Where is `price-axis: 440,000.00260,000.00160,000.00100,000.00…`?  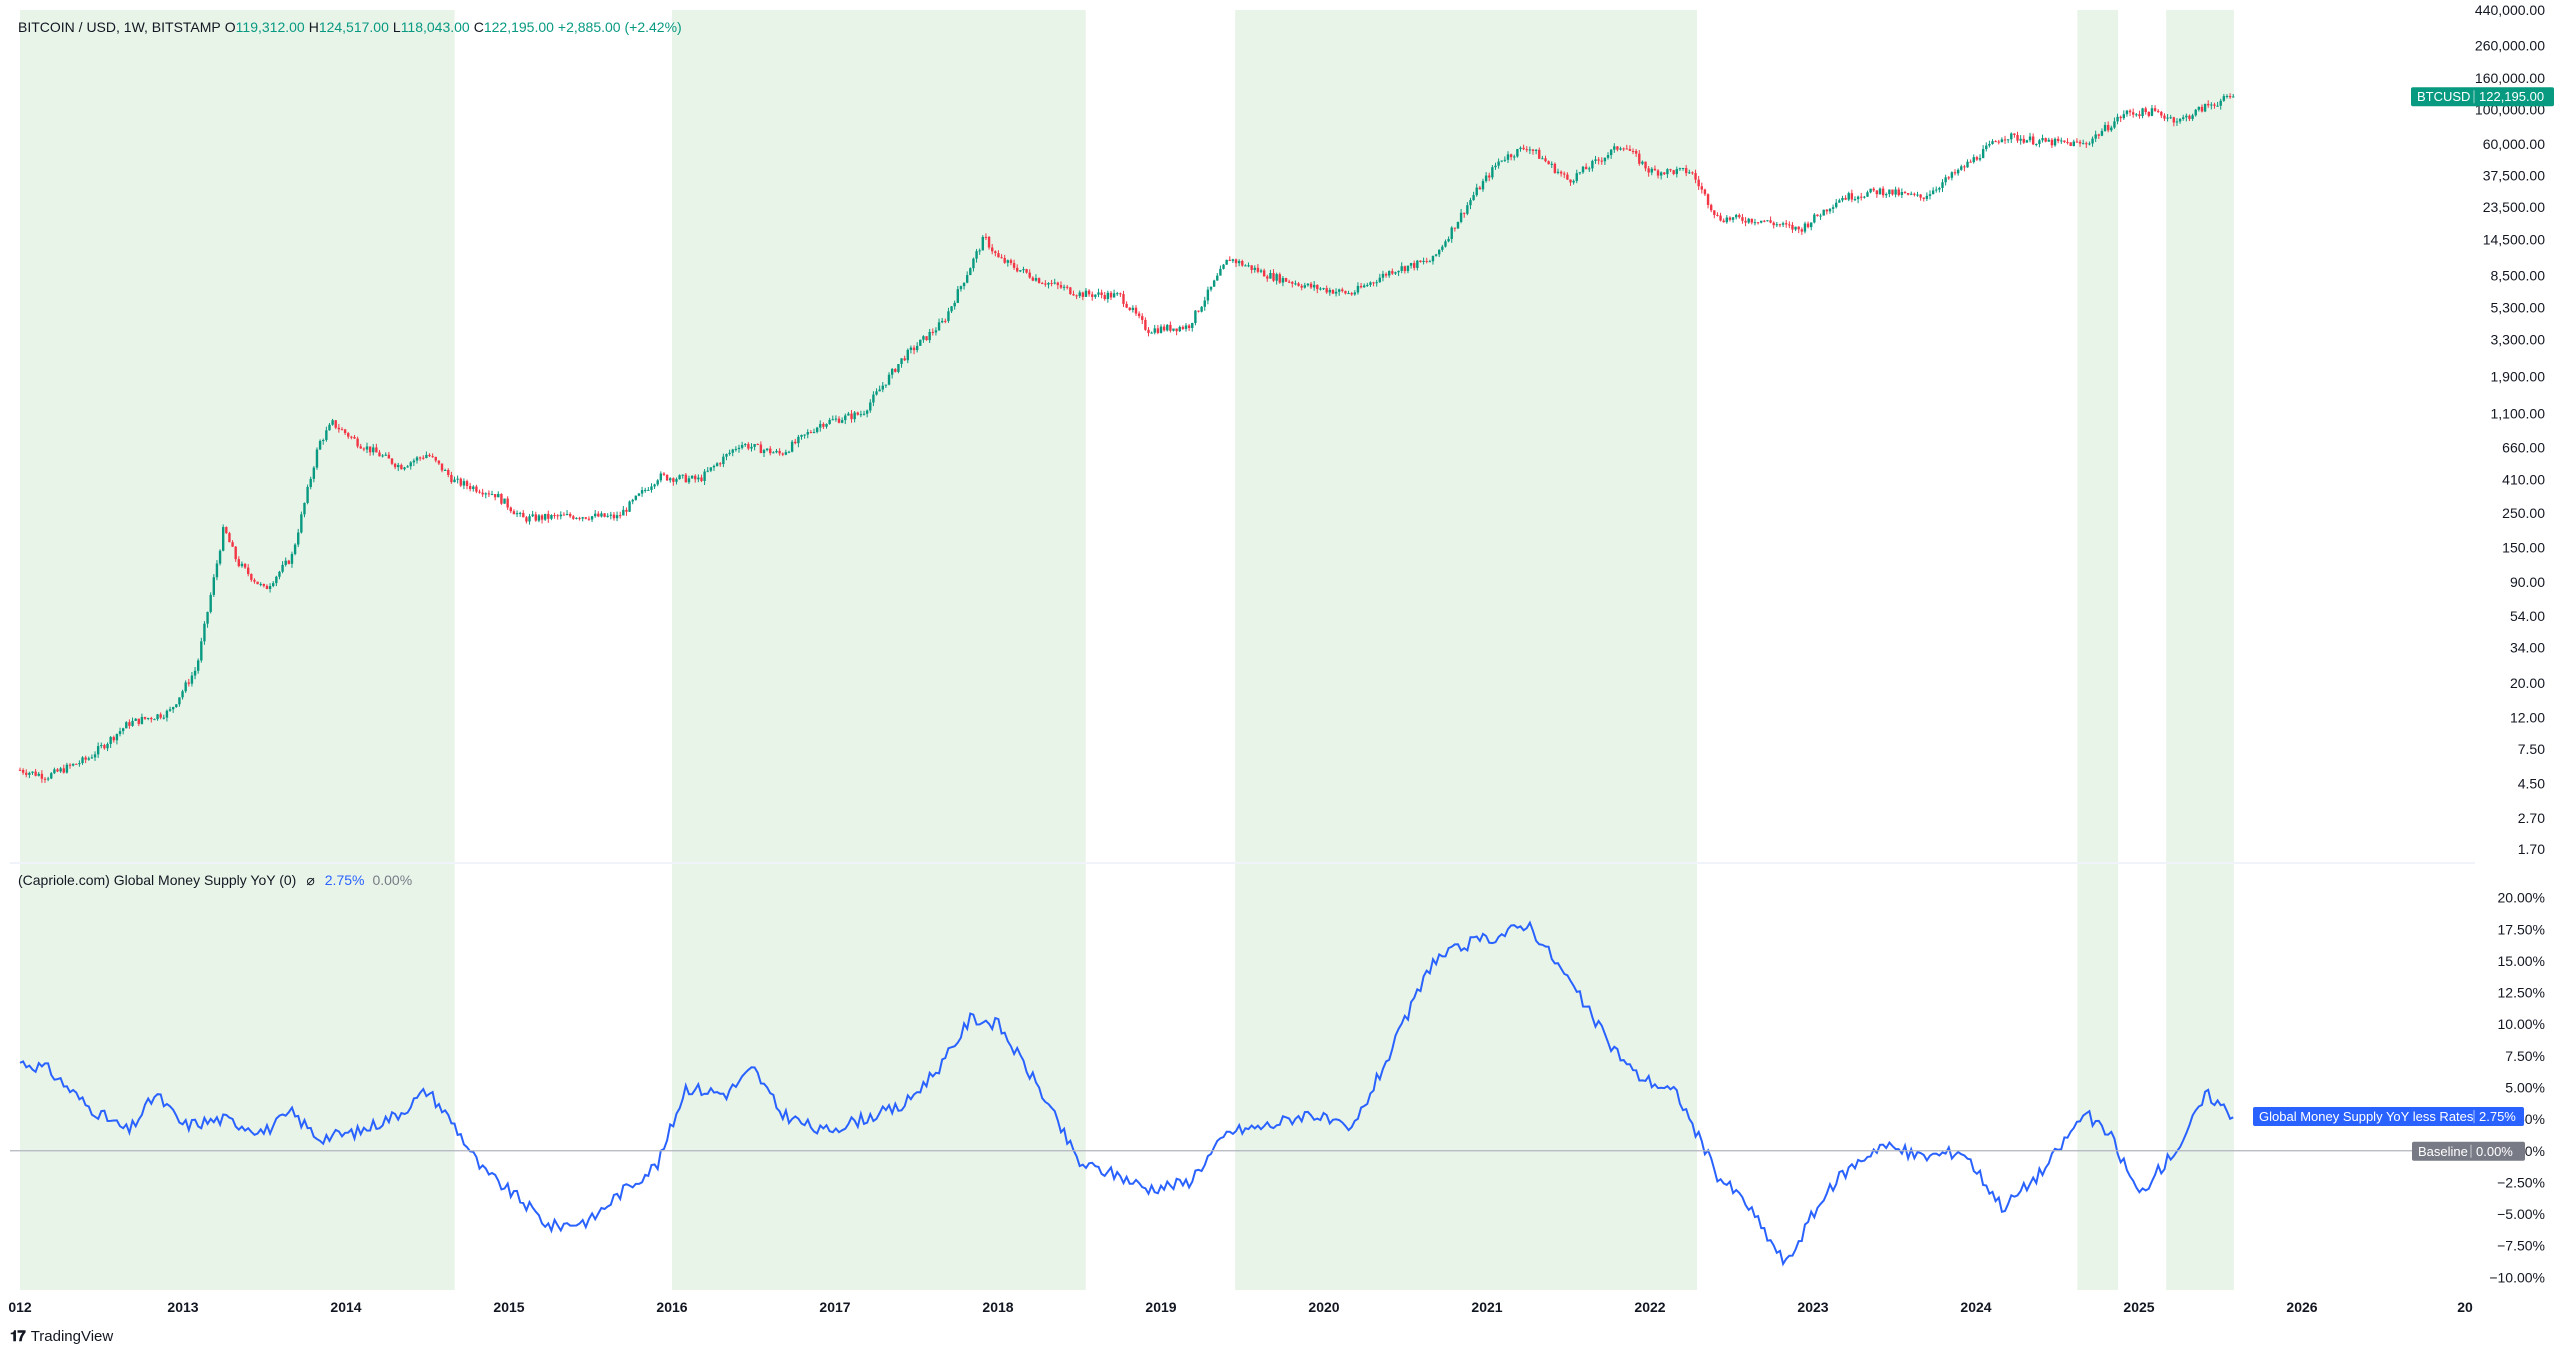 price-axis: 440,000.00260,000.00160,000.00100,000.00… is located at coordinates (2510, 429).